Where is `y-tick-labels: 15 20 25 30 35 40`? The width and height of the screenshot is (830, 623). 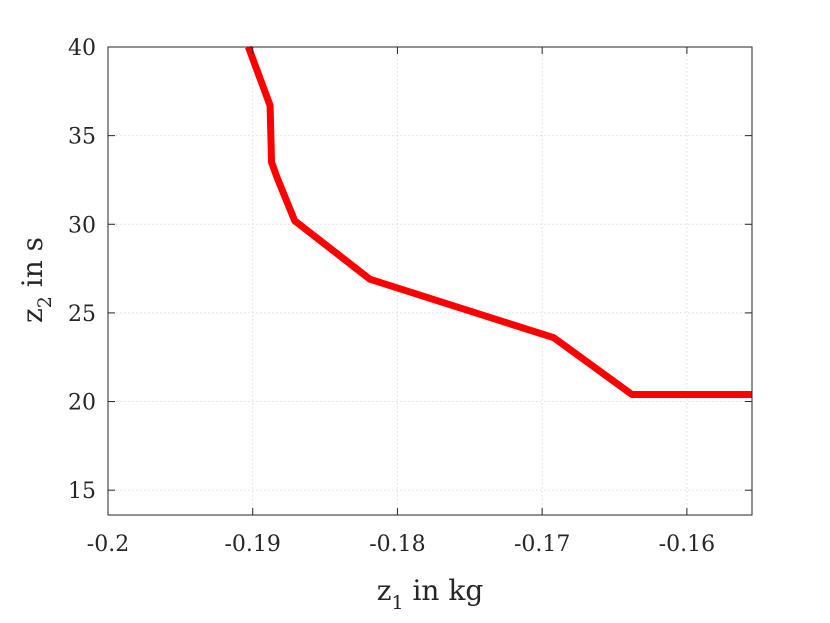
y-tick-labels: 15 20 25 30 35 40 is located at coordinates (82, 270).